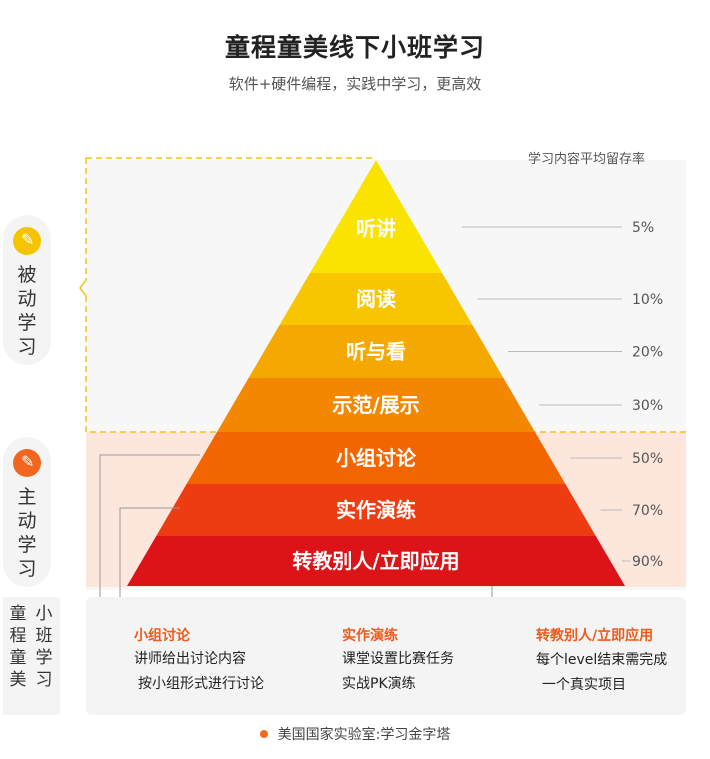  Describe the element at coordinates (647, 511) in the screenshot. I see `retention-percent: 70%` at that location.